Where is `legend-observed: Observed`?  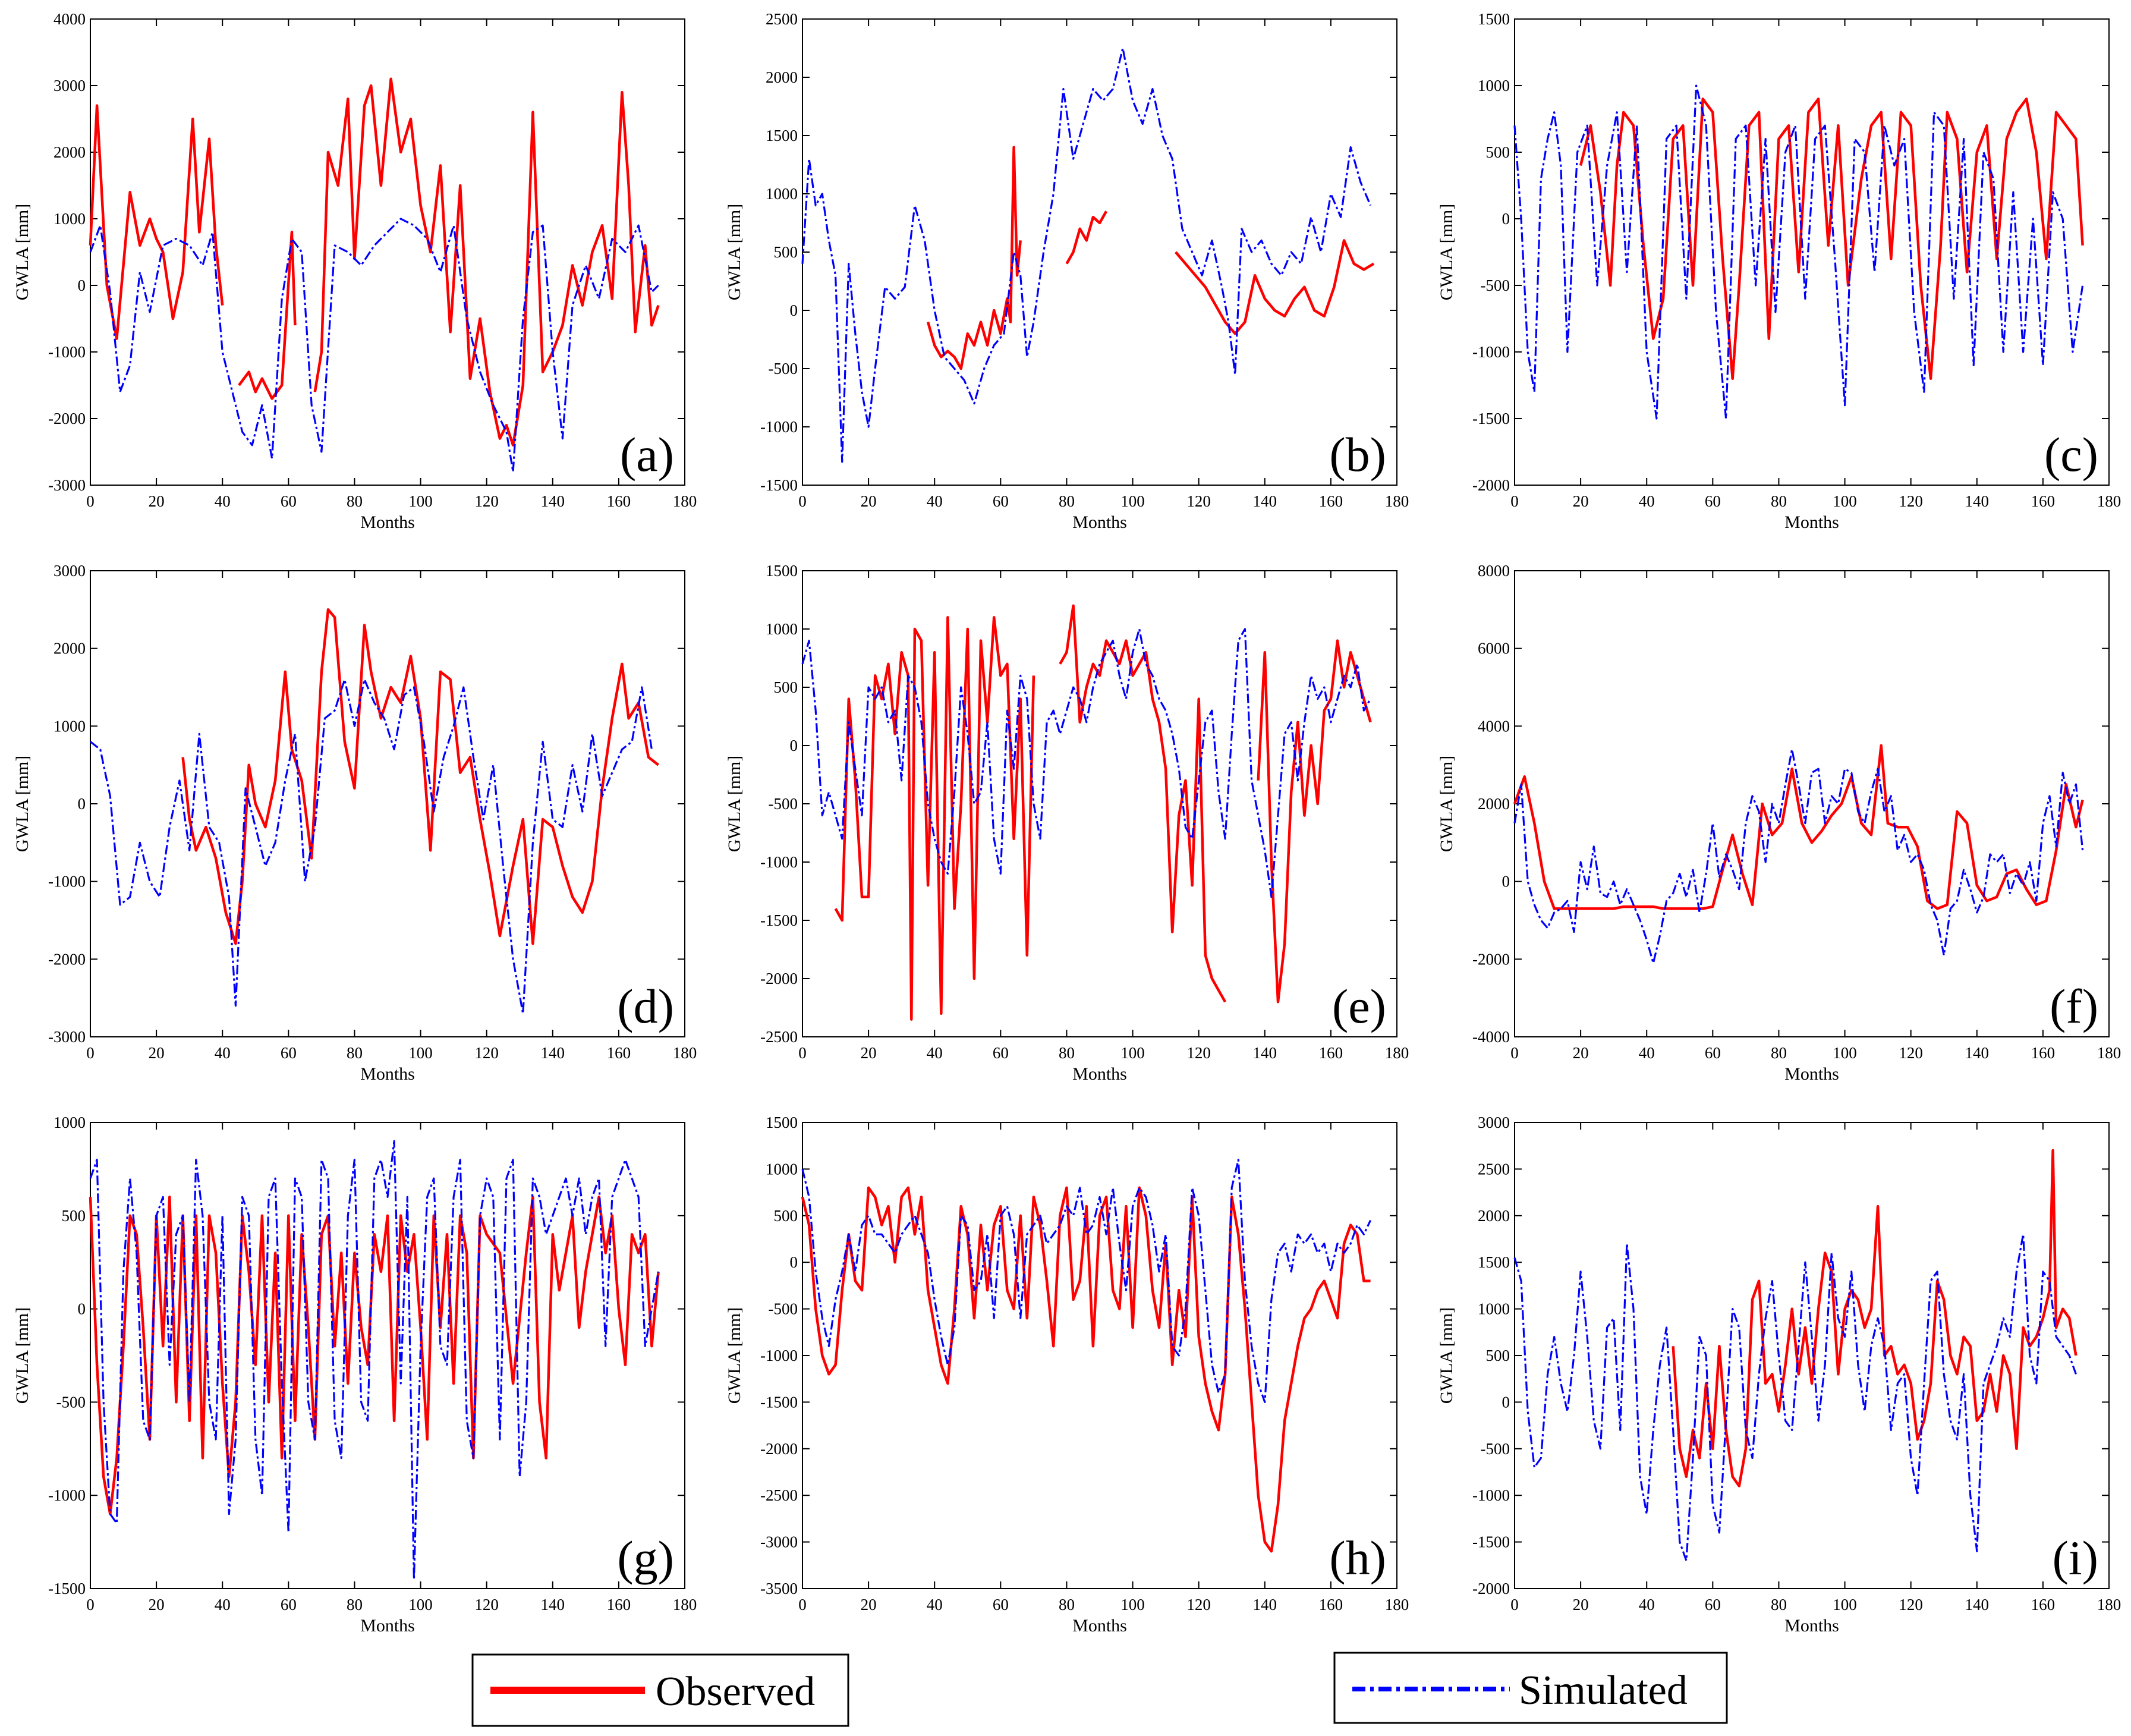 legend-observed: Observed is located at coordinates (660, 1690).